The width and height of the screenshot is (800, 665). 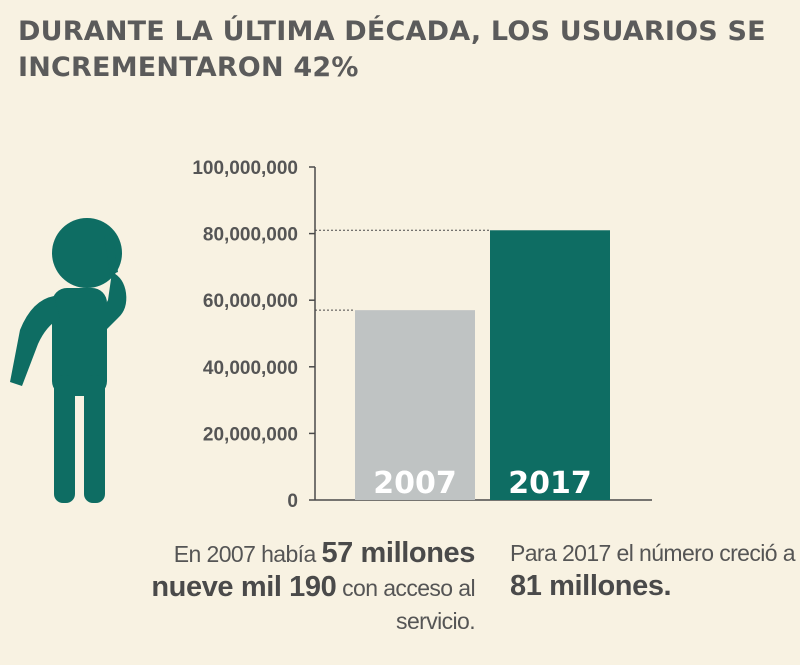 What do you see at coordinates (250, 301) in the screenshot?
I see `y-tick-label: 60,000,000` at bounding box center [250, 301].